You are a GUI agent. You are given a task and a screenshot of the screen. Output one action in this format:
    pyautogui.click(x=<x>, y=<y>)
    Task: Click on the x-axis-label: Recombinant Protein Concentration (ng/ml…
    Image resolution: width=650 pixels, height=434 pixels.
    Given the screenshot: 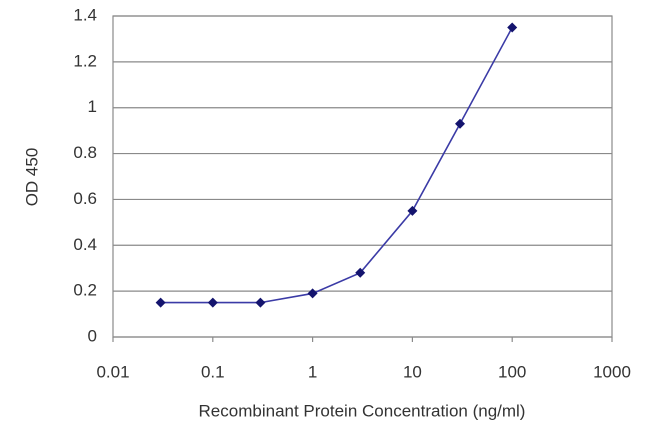 What is the action you would take?
    pyautogui.click(x=362, y=410)
    